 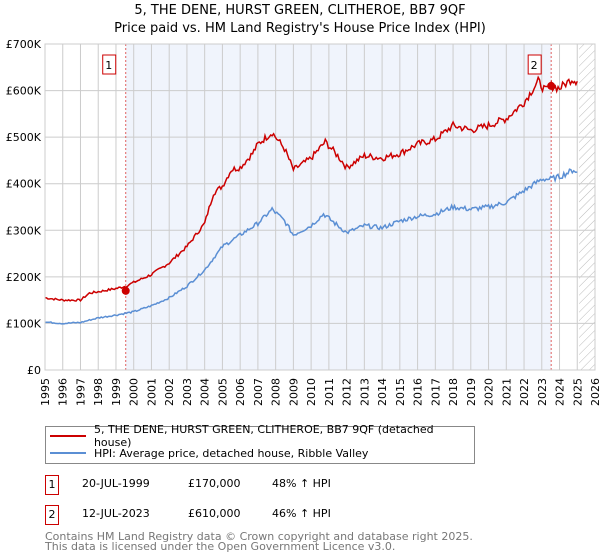 I want to click on legend-swatch-blue, so click(x=68, y=453).